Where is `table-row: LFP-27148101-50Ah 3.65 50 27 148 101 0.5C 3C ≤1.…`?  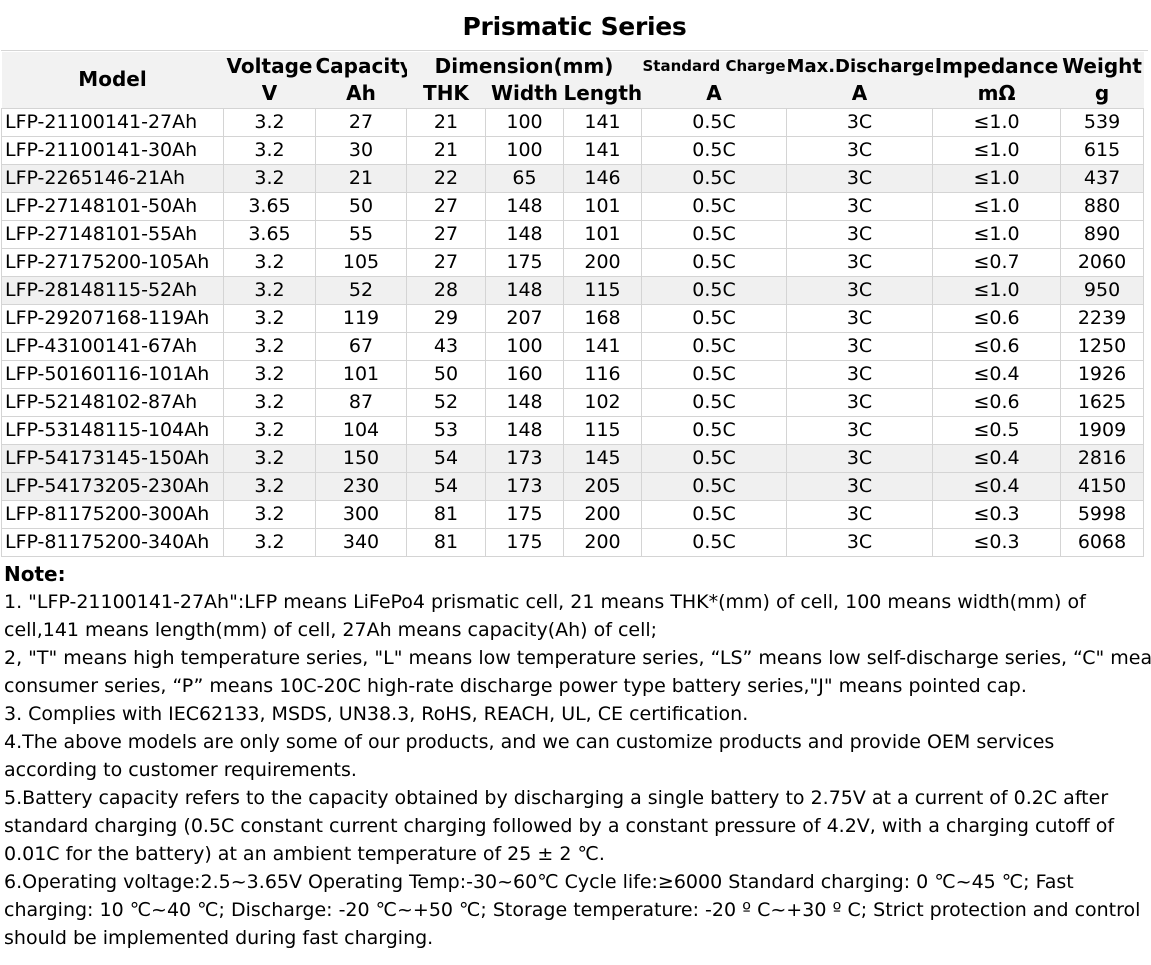
table-row: LFP-27148101-50Ah 3.65 50 27 148 101 0.5C 3C ≤1.… is located at coordinates (573, 206).